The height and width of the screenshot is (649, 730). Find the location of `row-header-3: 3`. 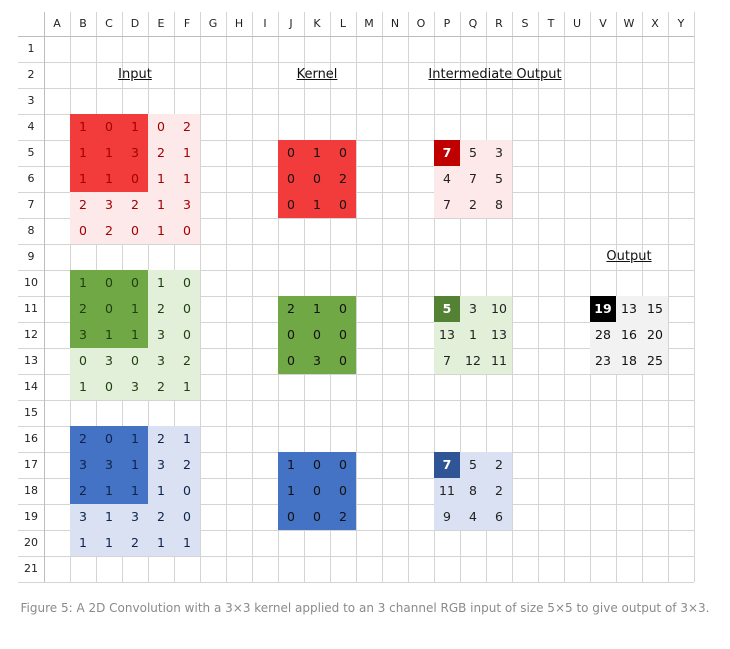

row-header-3: 3 is located at coordinates (31, 100).